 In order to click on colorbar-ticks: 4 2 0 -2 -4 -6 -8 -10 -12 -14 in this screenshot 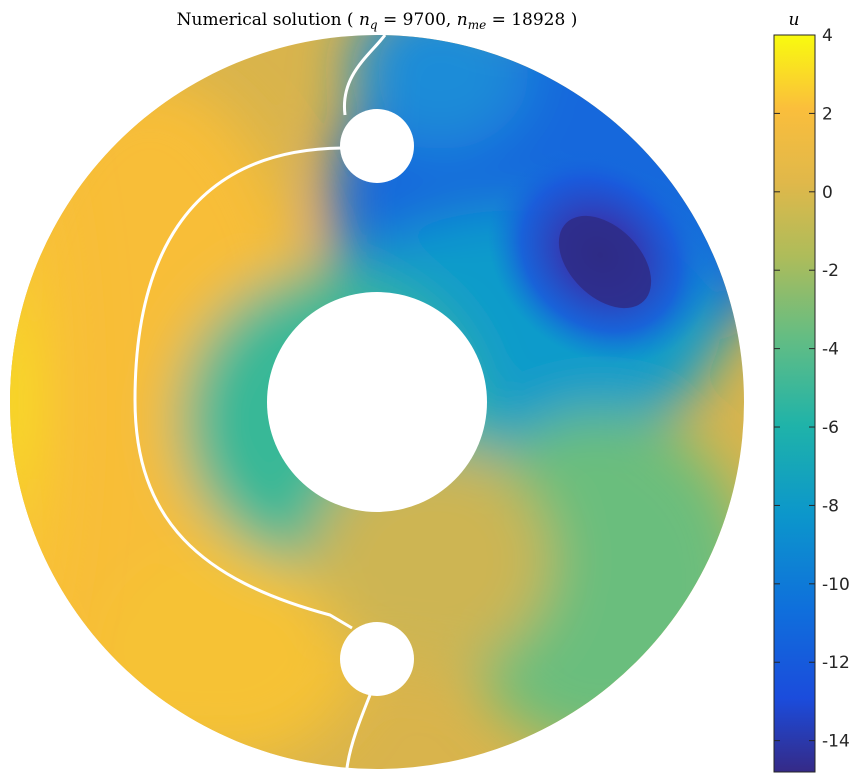, I will do `click(812, 389)`.